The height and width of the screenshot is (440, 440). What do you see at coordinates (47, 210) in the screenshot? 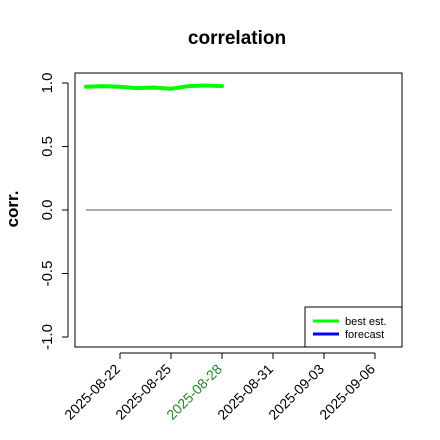
I see `y-tick-label: 0.0` at bounding box center [47, 210].